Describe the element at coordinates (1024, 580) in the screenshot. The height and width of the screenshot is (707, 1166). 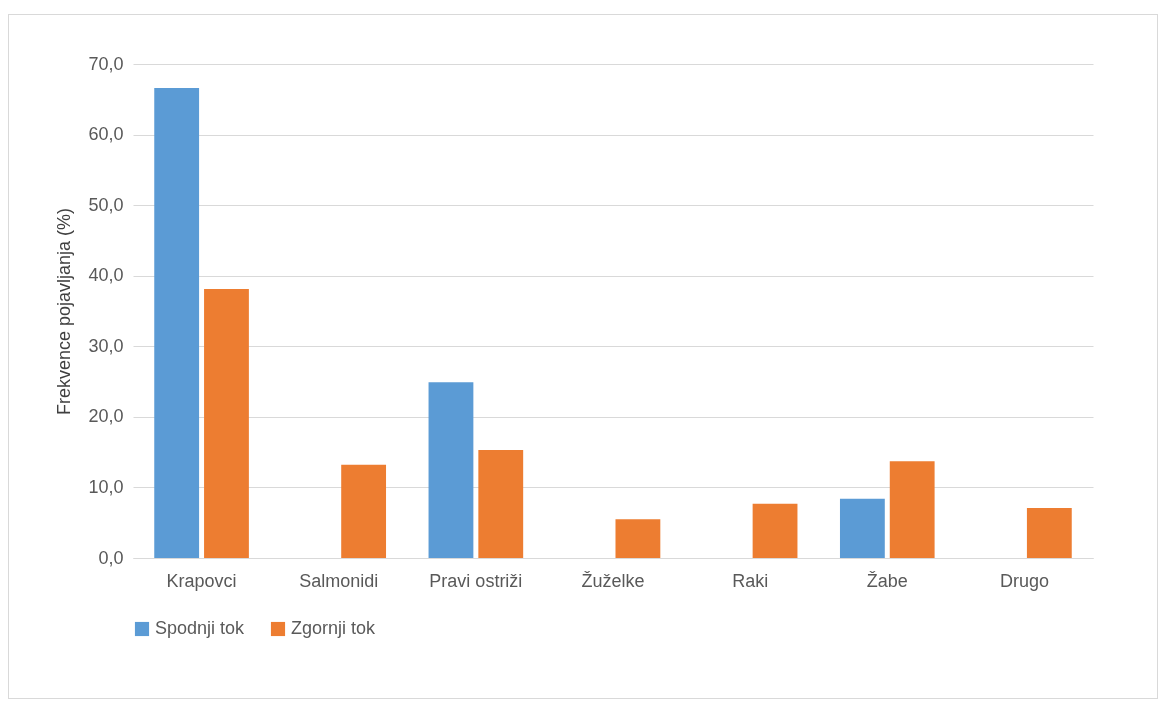
I see `x-tick-label: Drugo` at that location.